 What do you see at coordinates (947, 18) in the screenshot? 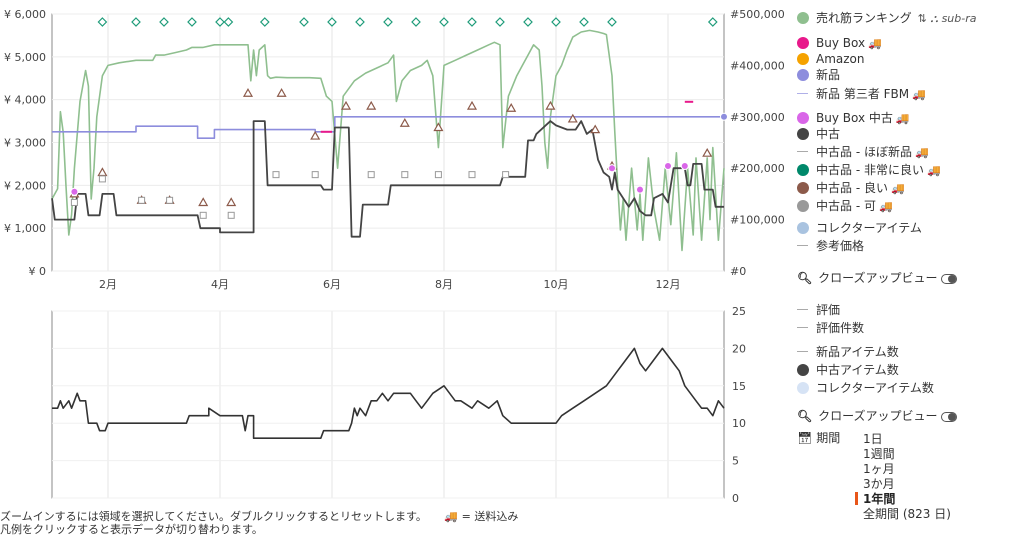
I see `sort-icon: ⇅ ⛬ sub-ra` at bounding box center [947, 18].